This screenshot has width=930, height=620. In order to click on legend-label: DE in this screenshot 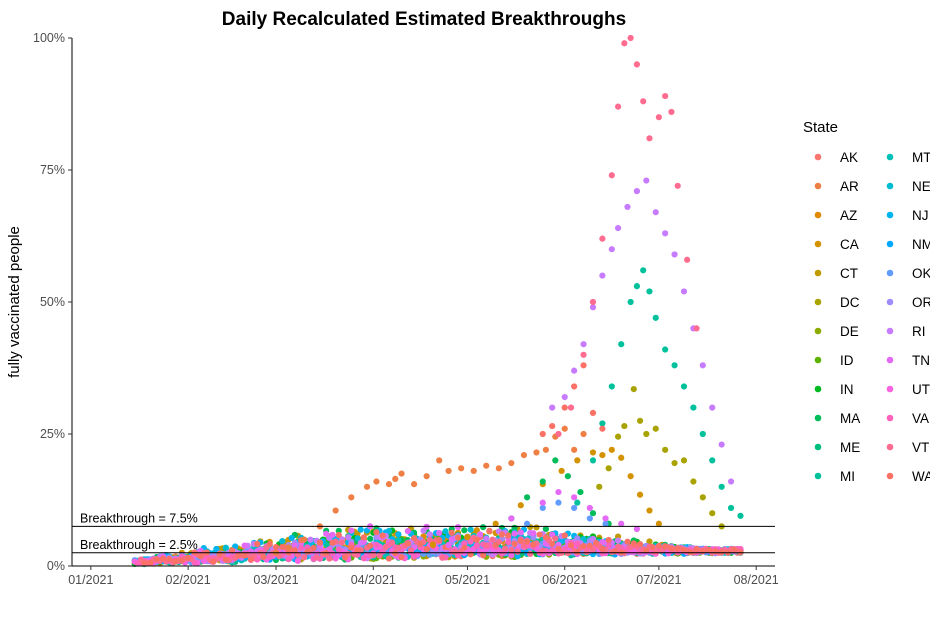, I will do `click(849, 331)`.